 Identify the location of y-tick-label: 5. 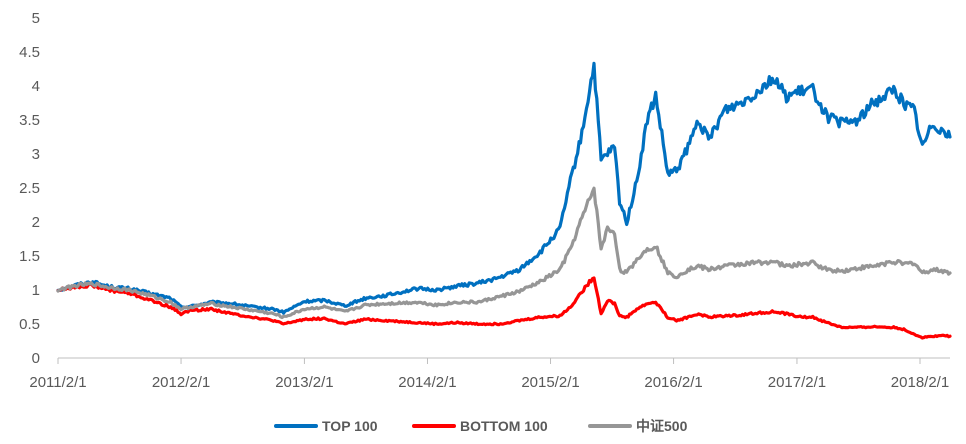
(36, 18).